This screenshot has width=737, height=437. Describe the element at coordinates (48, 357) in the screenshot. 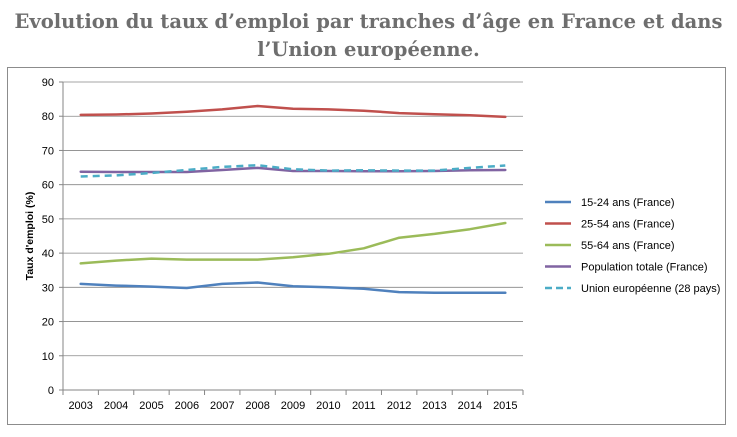

I see `y-tick-label: 10` at that location.